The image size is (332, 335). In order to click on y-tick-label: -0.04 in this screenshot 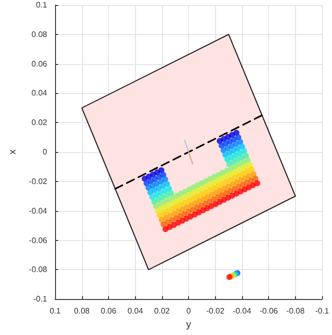, I will do `click(38, 211)`.